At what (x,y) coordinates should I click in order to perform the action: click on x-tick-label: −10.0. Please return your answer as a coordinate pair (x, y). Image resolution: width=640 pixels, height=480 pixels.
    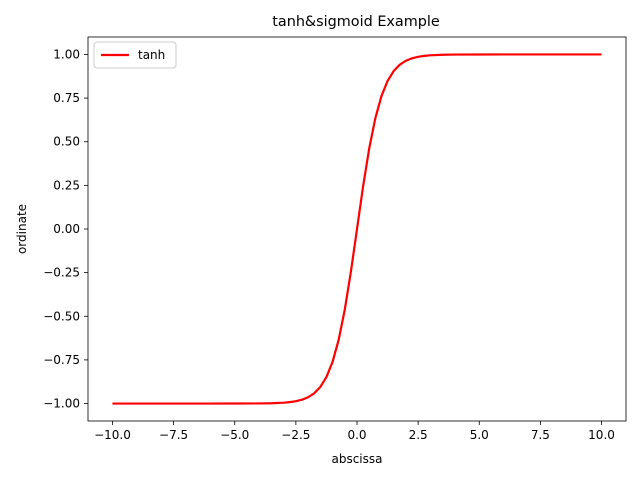
    Looking at the image, I should click on (112, 435).